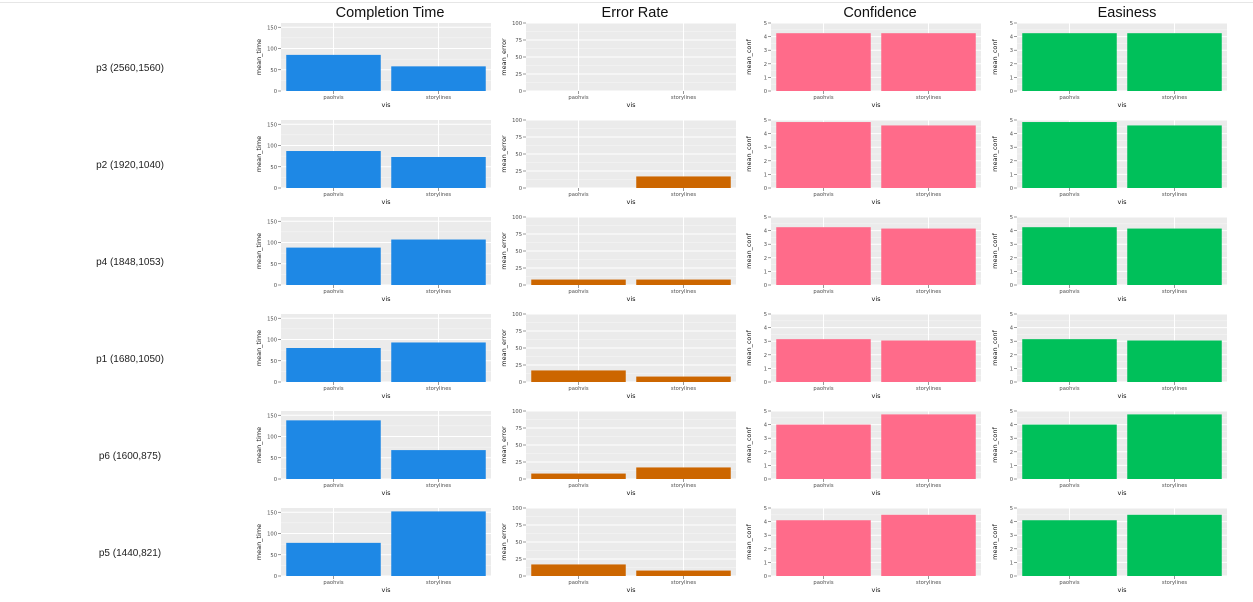  I want to click on row-label-p6: p6 (1600,875), so click(130, 456).